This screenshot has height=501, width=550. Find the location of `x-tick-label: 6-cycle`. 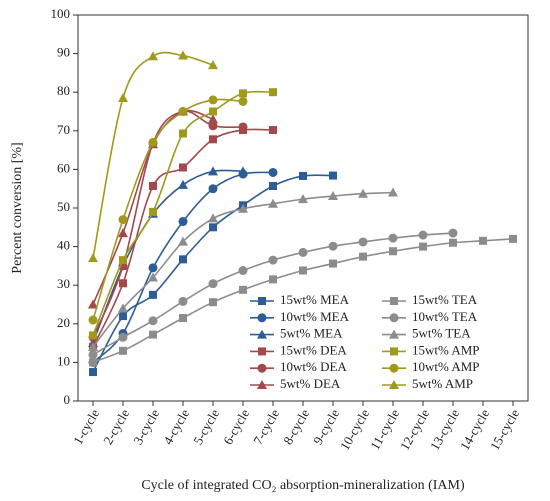

x-tick-label: 6-cycle is located at coordinates (236, 426).